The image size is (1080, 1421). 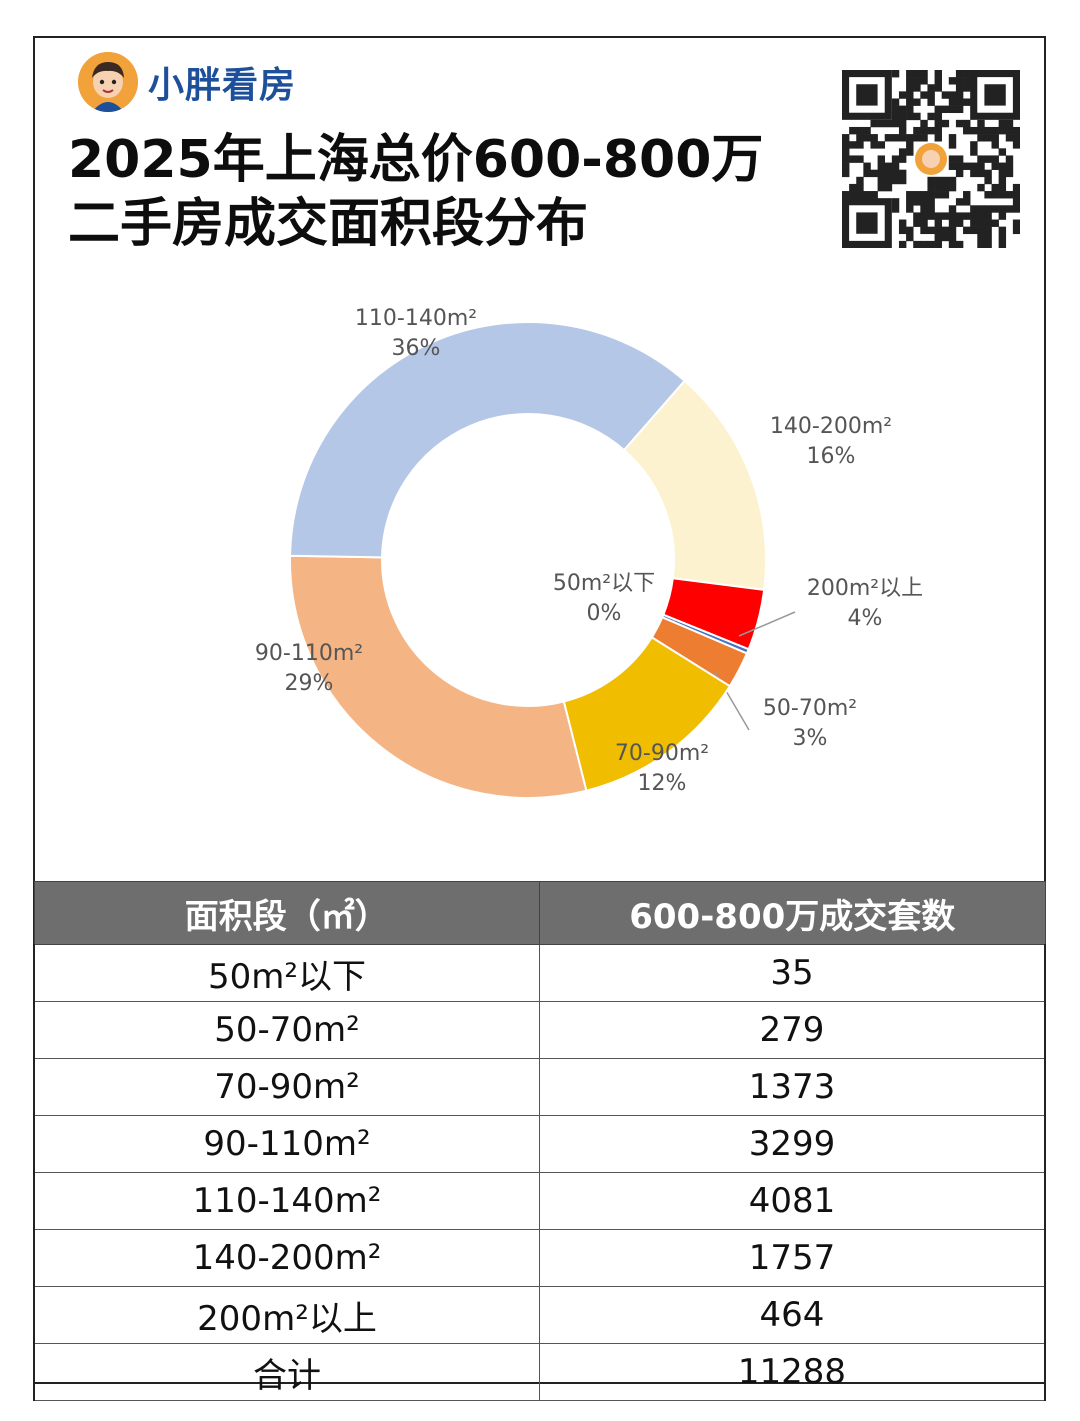 What do you see at coordinates (286, 1372) in the screenshot?
I see `table-cell-area: 合计` at bounding box center [286, 1372].